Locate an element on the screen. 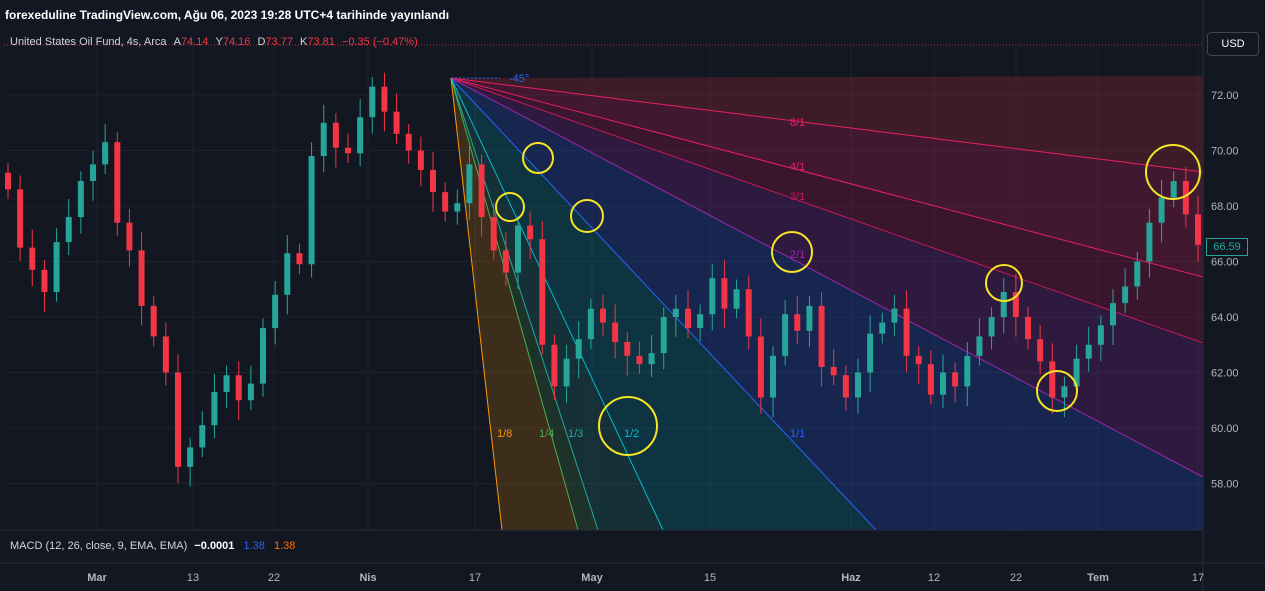  time-tick: 22 is located at coordinates (1016, 578).